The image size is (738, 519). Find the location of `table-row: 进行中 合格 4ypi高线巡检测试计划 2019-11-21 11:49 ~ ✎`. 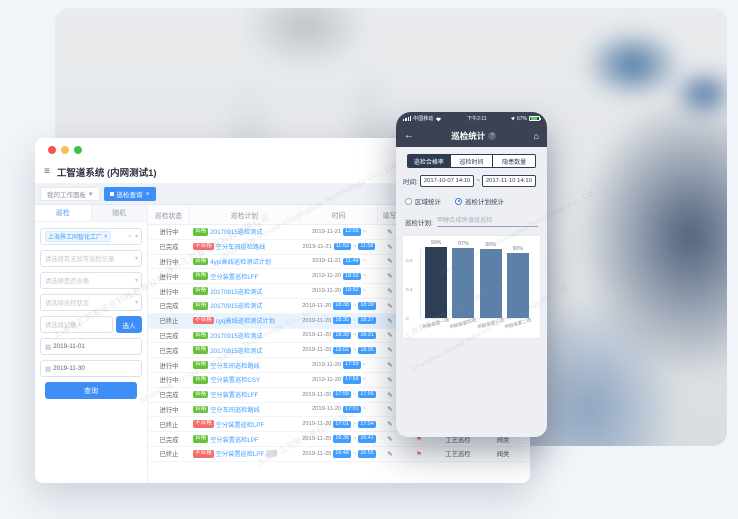

table-row: 进行中 合格 4ypi高线巡检测试计划 2019-11-21 11:49 ~ ✎ is located at coordinates (339, 262).